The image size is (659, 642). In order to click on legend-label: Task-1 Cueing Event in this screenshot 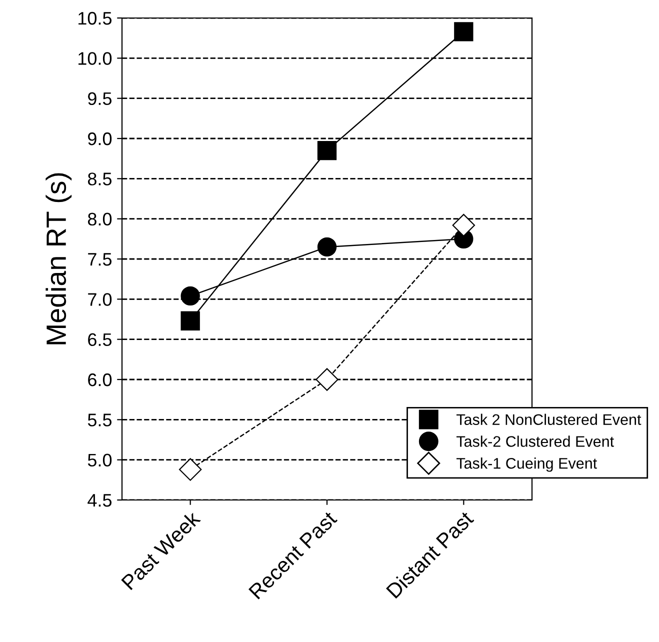, I will do `click(526, 465)`.